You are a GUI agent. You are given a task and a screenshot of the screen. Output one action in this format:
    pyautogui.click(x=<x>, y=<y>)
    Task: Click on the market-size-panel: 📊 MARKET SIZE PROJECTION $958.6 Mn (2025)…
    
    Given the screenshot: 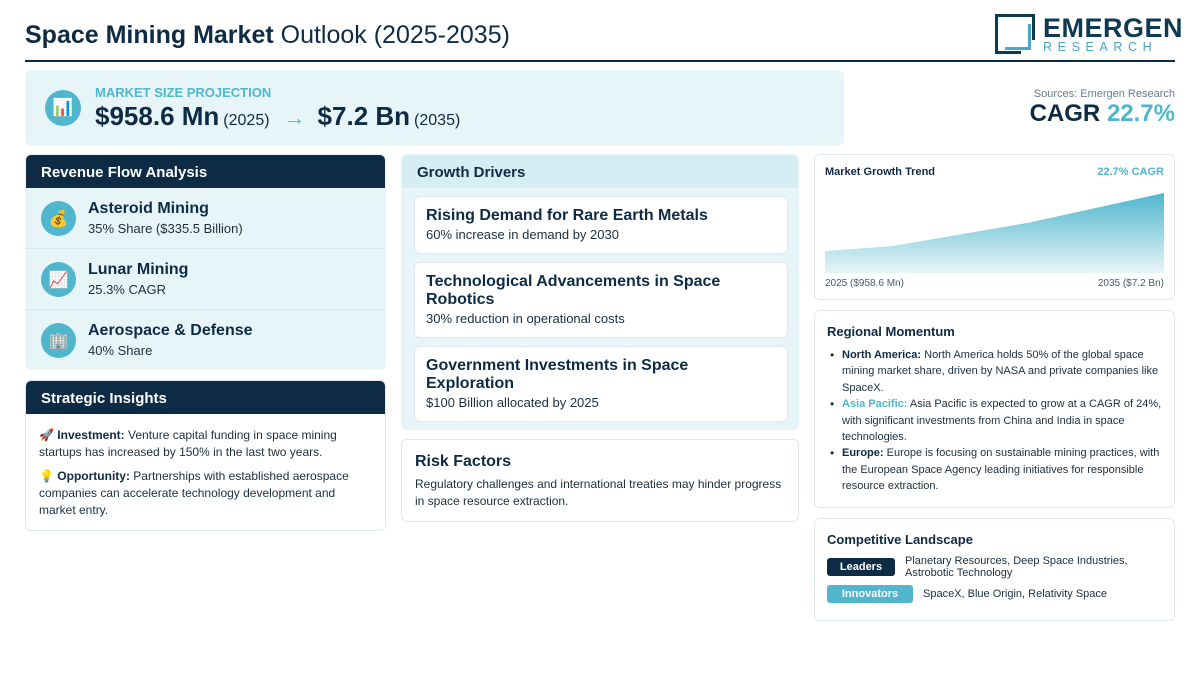 What is the action you would take?
    pyautogui.click(x=434, y=108)
    